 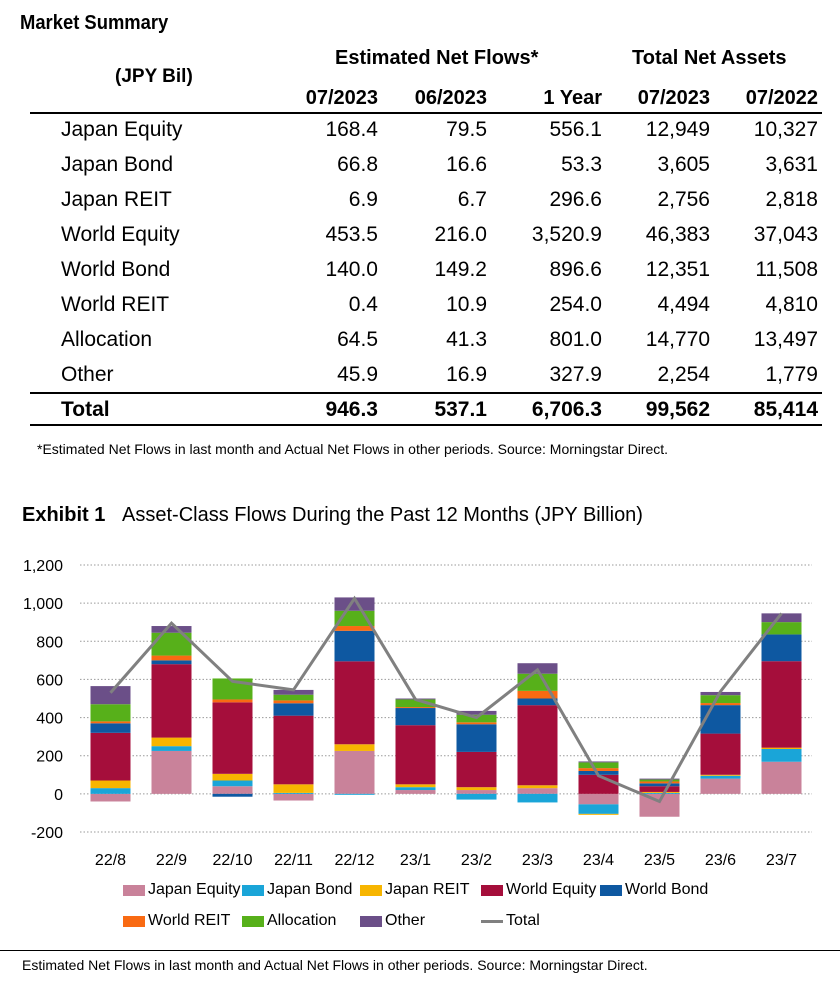 I want to click on row-label: Japan Equity, so click(x=122, y=129).